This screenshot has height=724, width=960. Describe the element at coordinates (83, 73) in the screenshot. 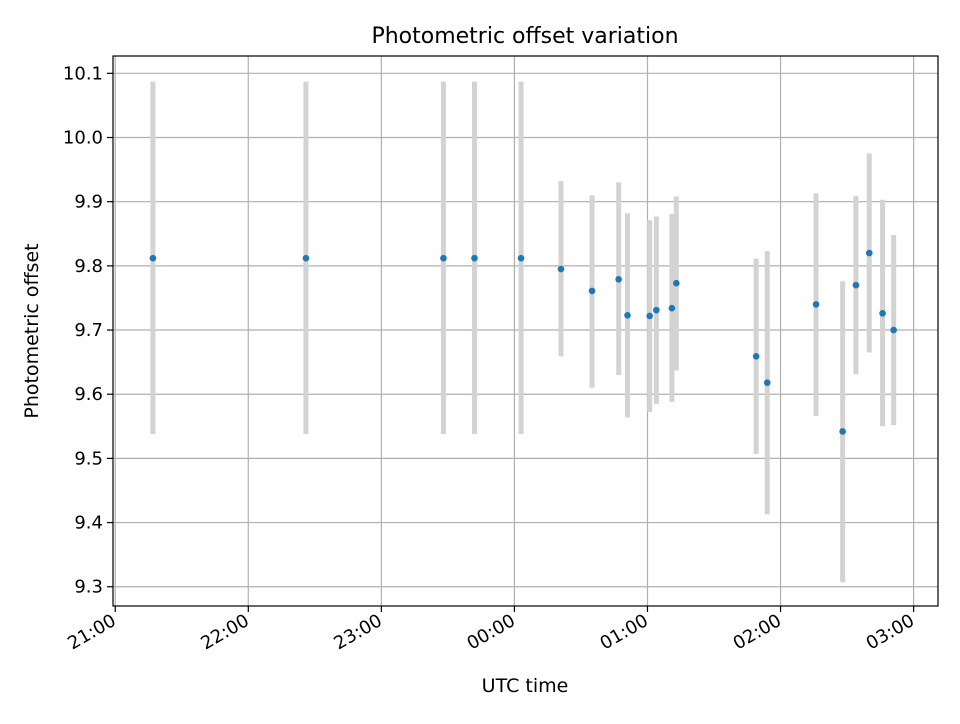

I see `y-tick-label: 10.1` at that location.